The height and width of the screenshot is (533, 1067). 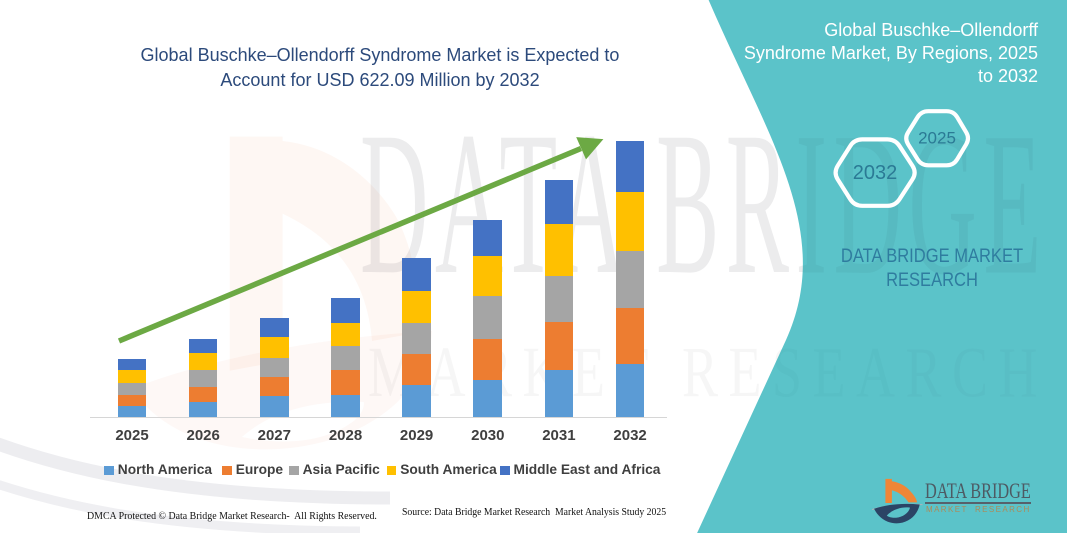 I want to click on svg-text: 2032, so click(x=875, y=173).